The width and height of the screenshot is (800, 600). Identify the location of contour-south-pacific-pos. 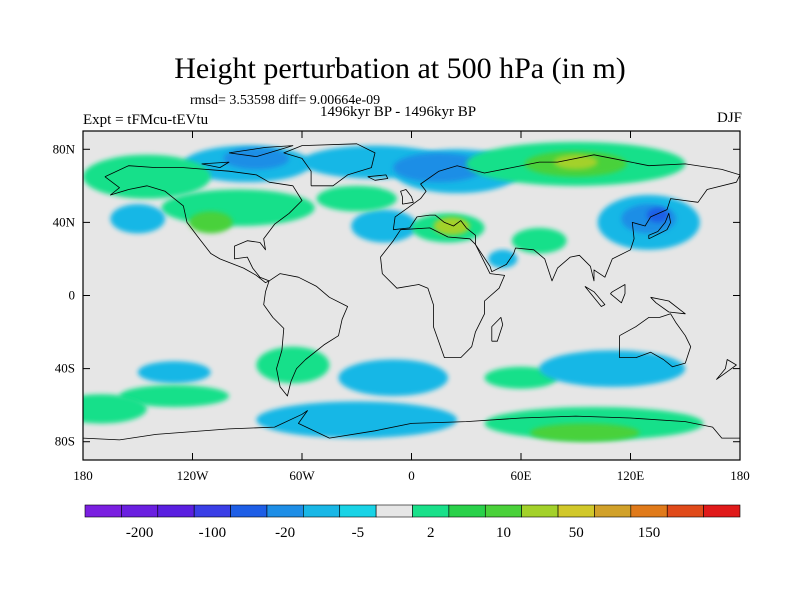
(174, 396).